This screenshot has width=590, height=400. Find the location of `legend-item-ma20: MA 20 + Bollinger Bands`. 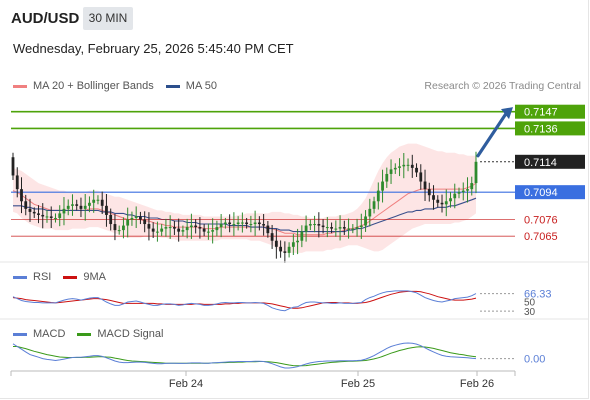

legend-item-ma20: MA 20 + Bollinger Bands is located at coordinates (83, 86).